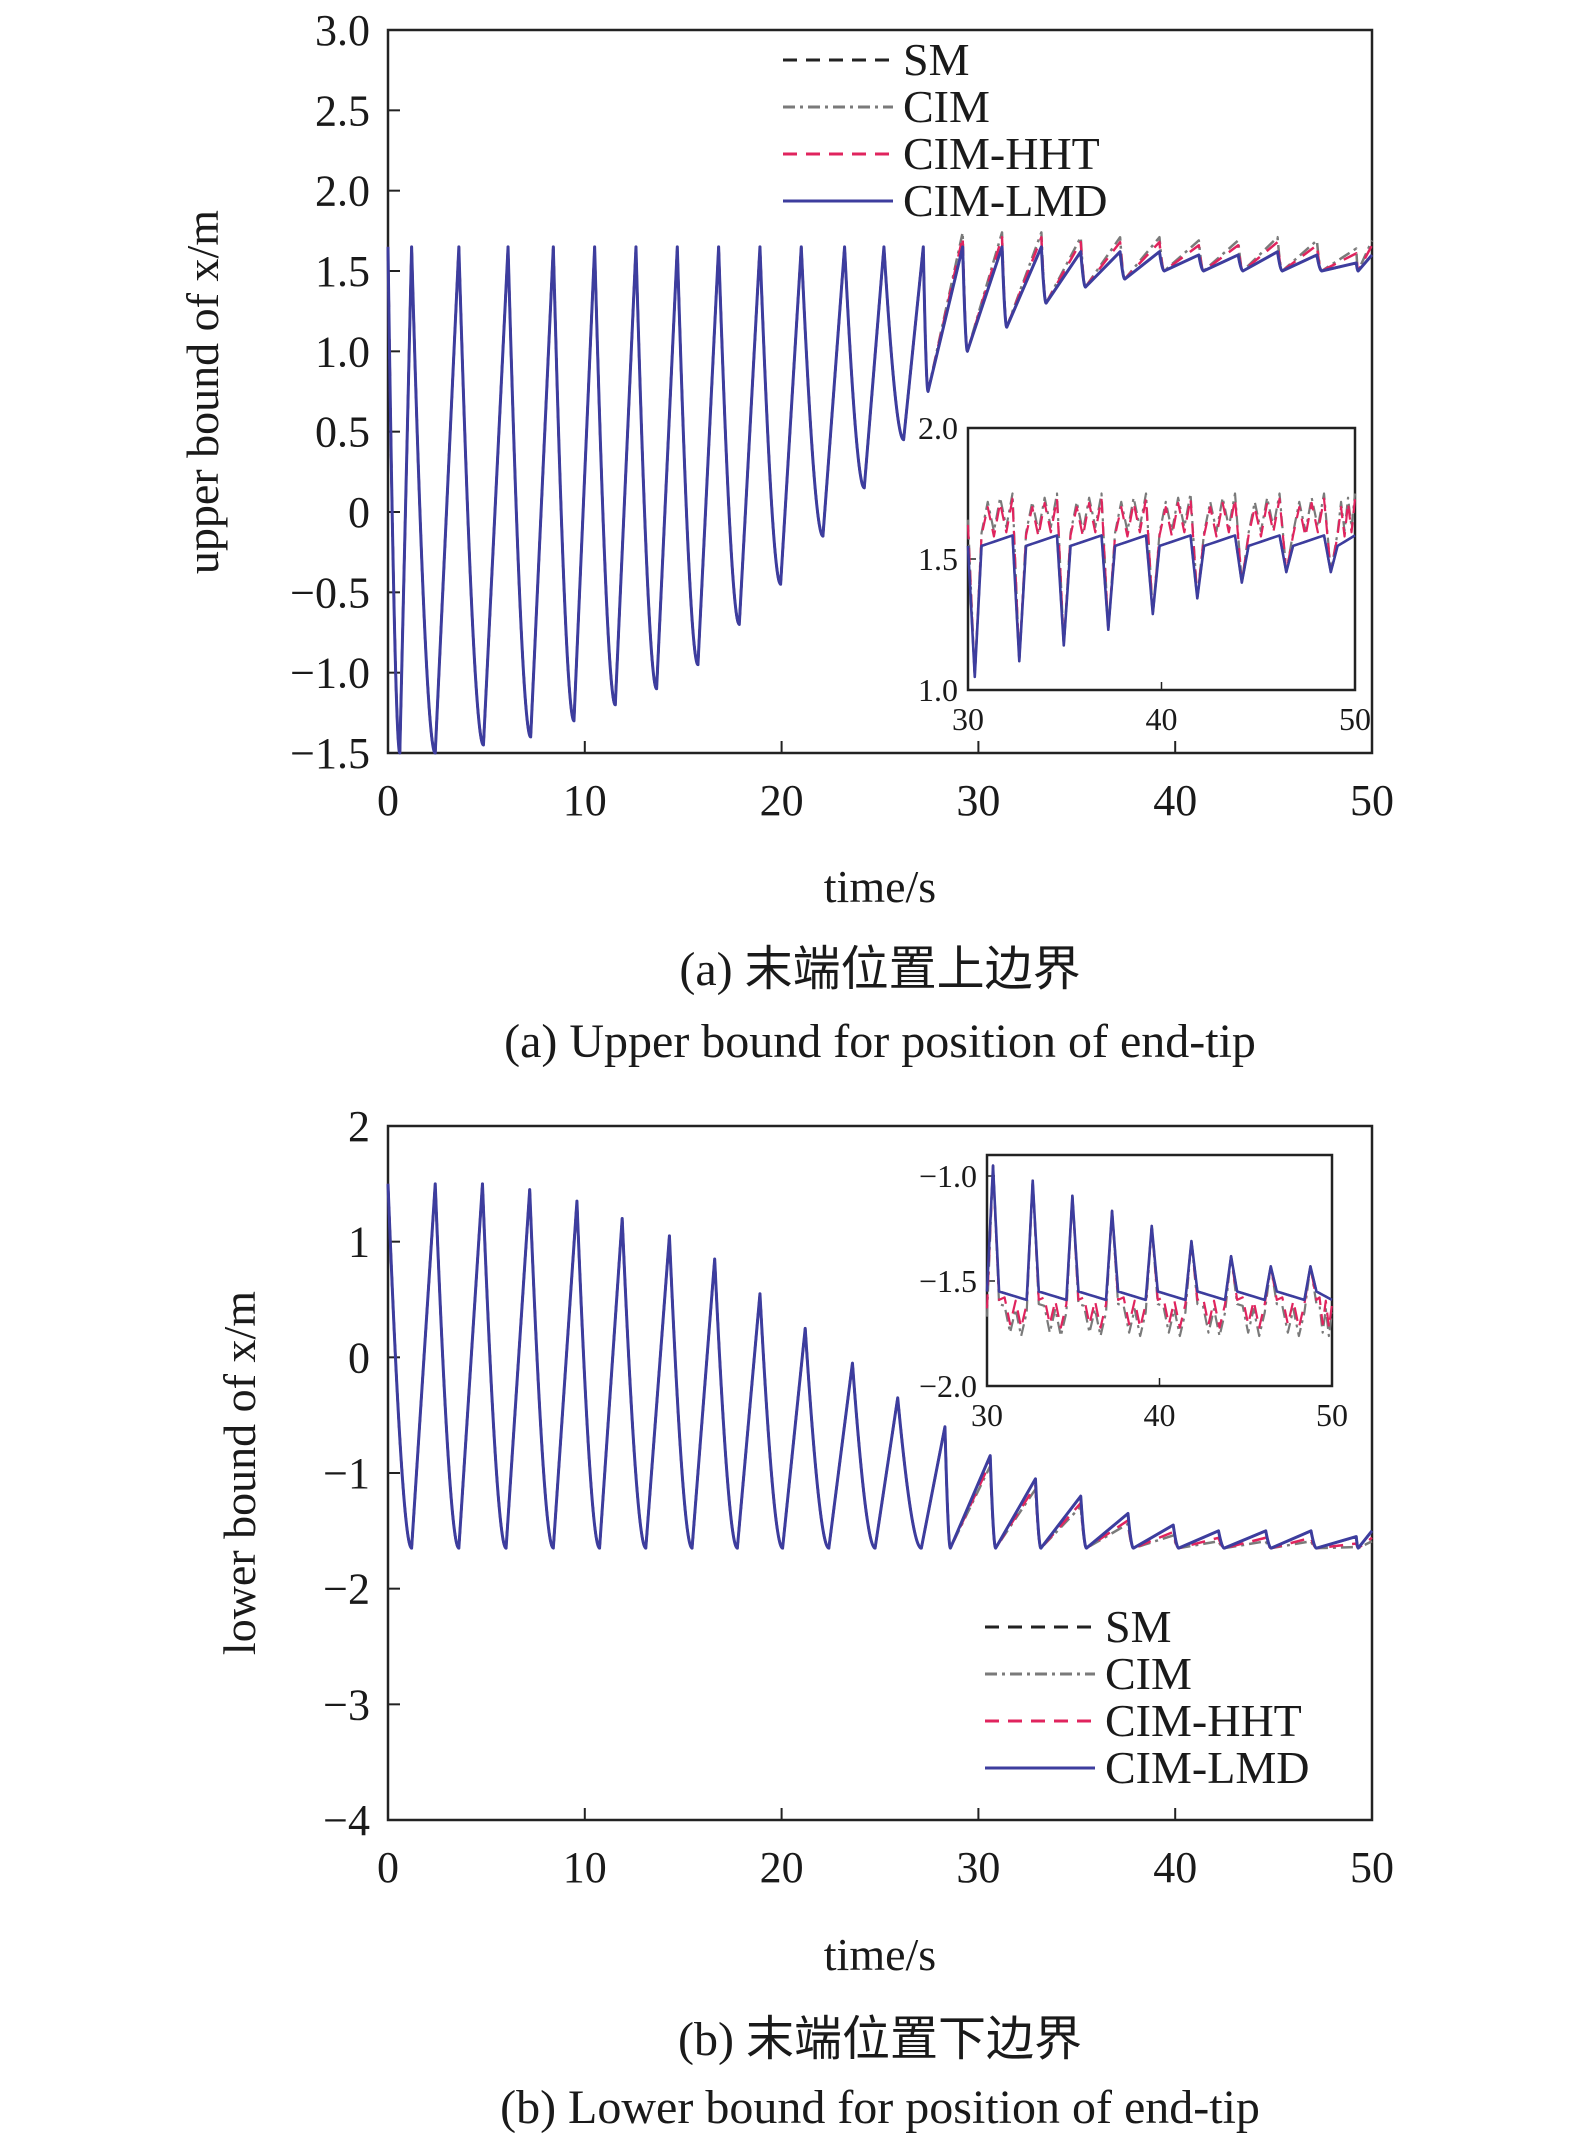 Image resolution: width=1575 pixels, height=2143 pixels. I want to click on y-tick-label: 2, so click(359, 1126).